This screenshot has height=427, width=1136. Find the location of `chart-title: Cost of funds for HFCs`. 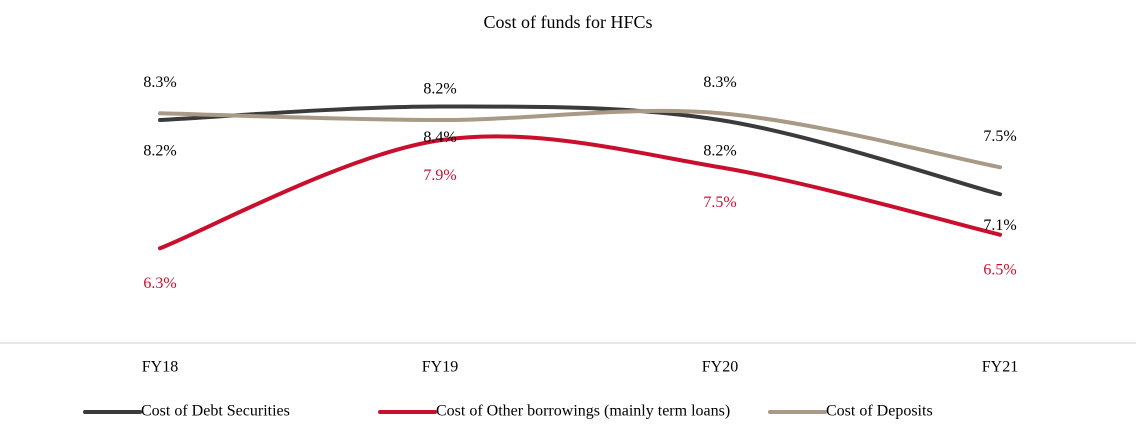

chart-title: Cost of funds for HFCs is located at coordinates (567, 22).